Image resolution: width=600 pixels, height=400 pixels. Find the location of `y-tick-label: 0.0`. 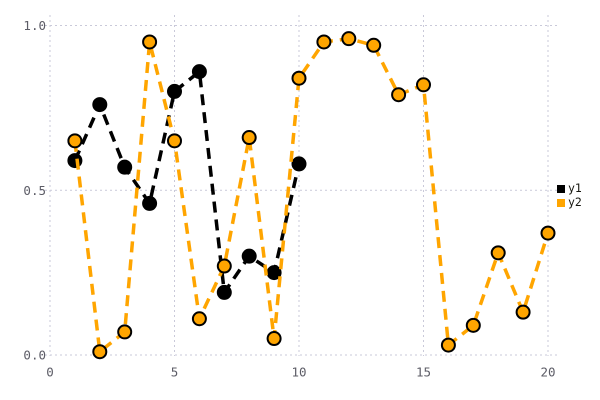

y-tick-label: 0.0 is located at coordinates (34, 355).